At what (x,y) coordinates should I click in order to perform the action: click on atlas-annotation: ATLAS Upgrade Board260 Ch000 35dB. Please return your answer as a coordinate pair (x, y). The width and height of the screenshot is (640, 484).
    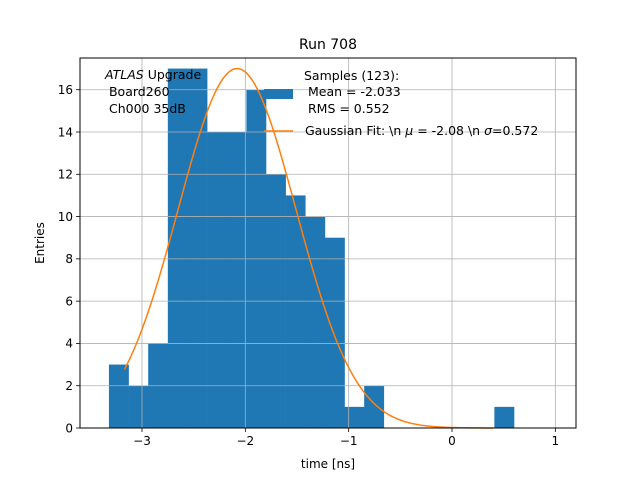
    Looking at the image, I should click on (152, 91).